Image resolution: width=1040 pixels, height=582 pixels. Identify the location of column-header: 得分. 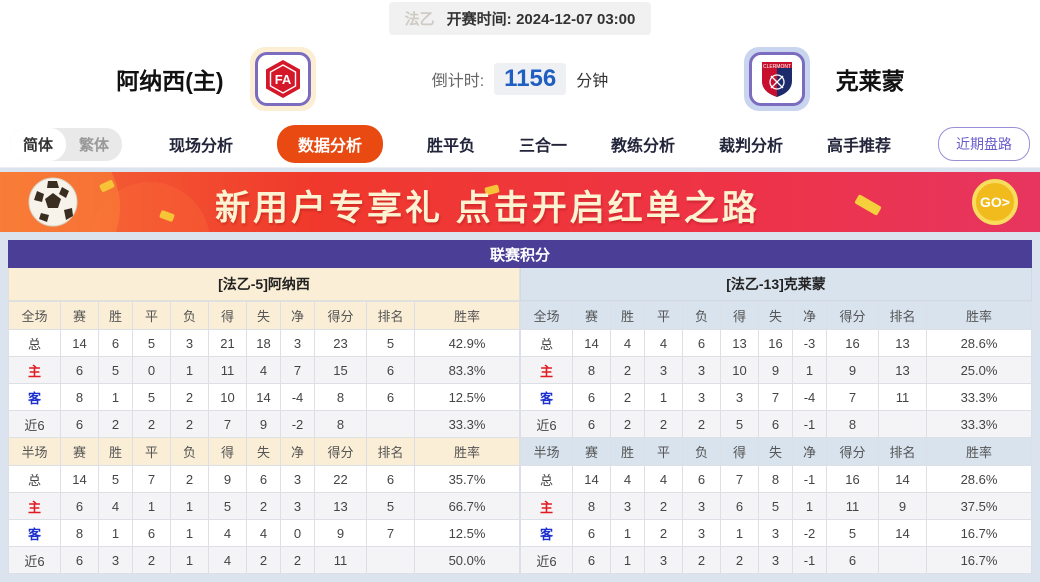
(852, 451).